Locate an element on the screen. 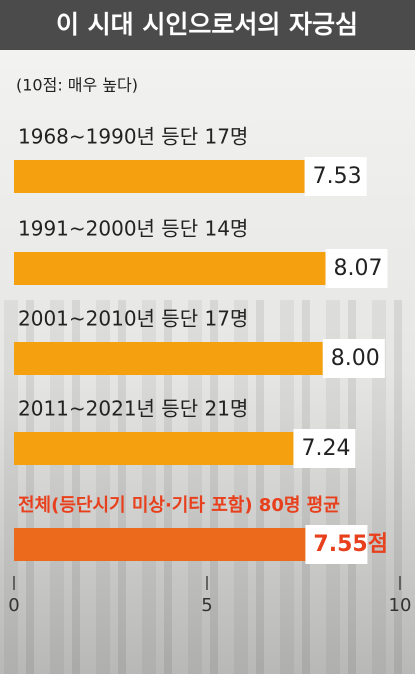  x-tick-label: 0 is located at coordinates (13, 605).